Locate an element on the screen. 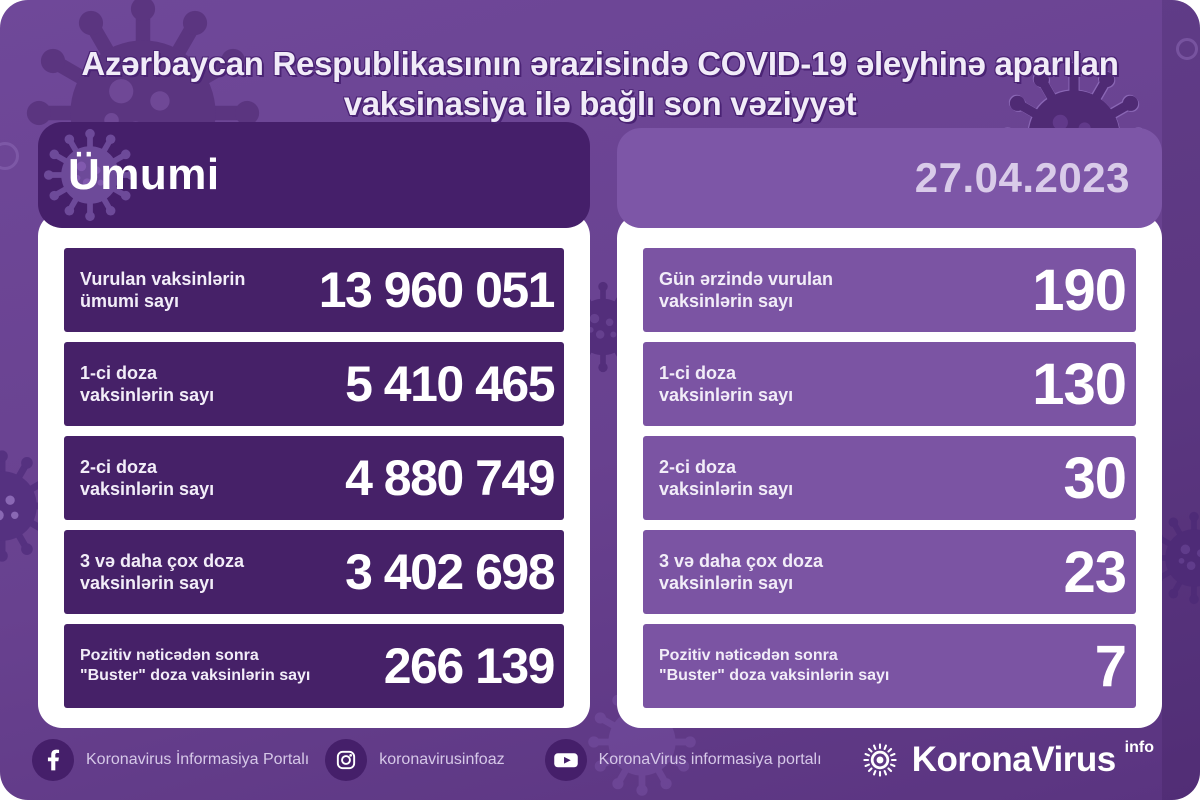  row-value: 266 139 is located at coordinates (469, 666).